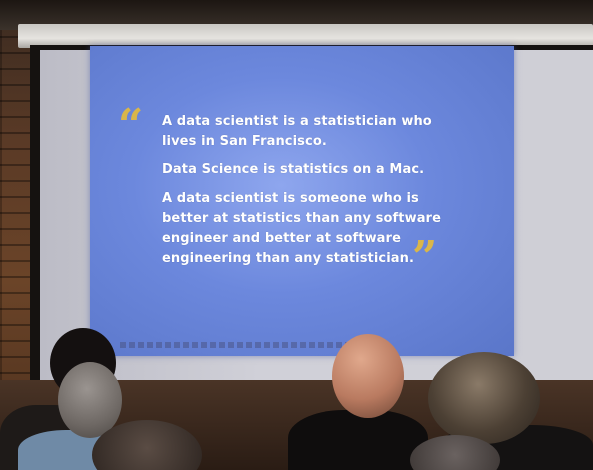 The image size is (593, 470). Describe the element at coordinates (293, 169) in the screenshot. I see `quote-line-2: Data Science is statistics on a Mac.` at that location.